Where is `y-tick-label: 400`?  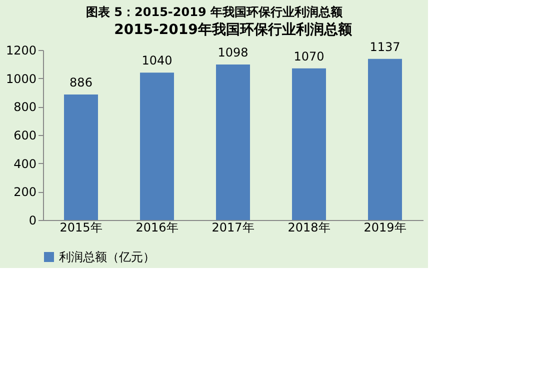
y-tick-label: 400 is located at coordinates (25, 163).